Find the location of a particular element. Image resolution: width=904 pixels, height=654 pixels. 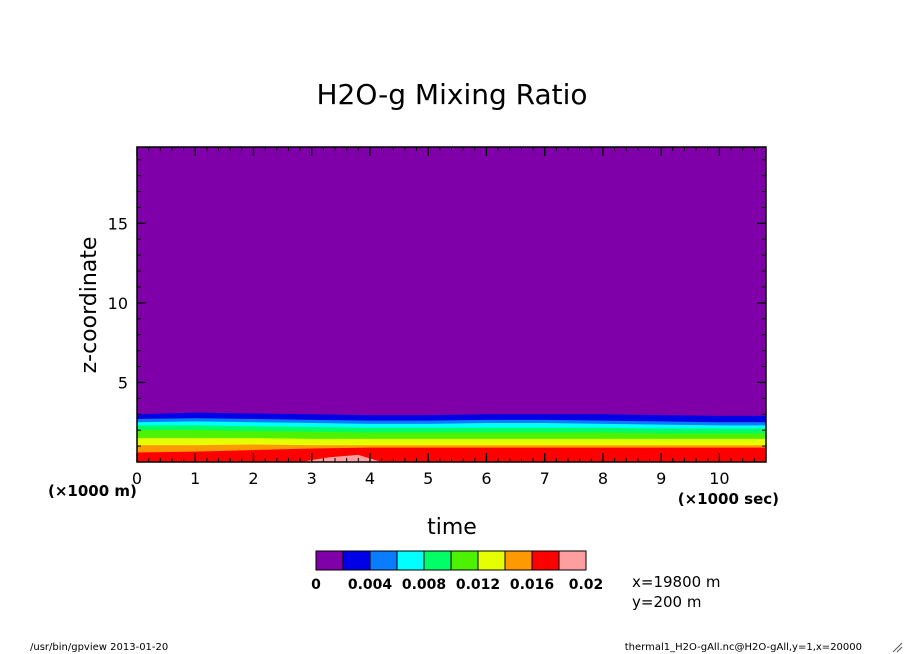

x-tick-label: 2 is located at coordinates (253, 478).